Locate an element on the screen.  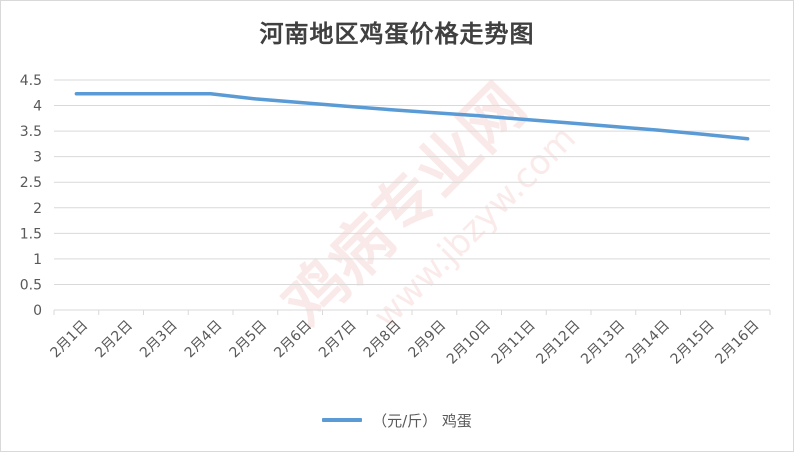
x-tick-label: 2月12日 is located at coordinates (558, 343).